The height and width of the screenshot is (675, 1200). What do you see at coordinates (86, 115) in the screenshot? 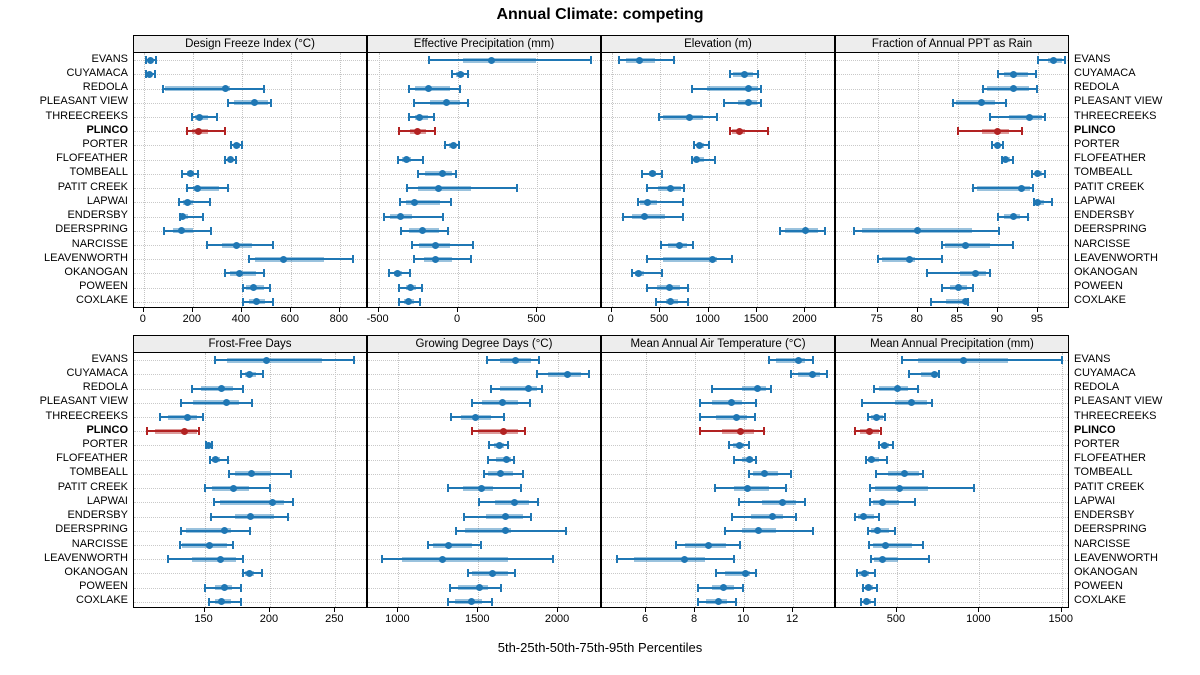
I see `station-label-left-threecreeks: THREECREEKS` at bounding box center [86, 115].